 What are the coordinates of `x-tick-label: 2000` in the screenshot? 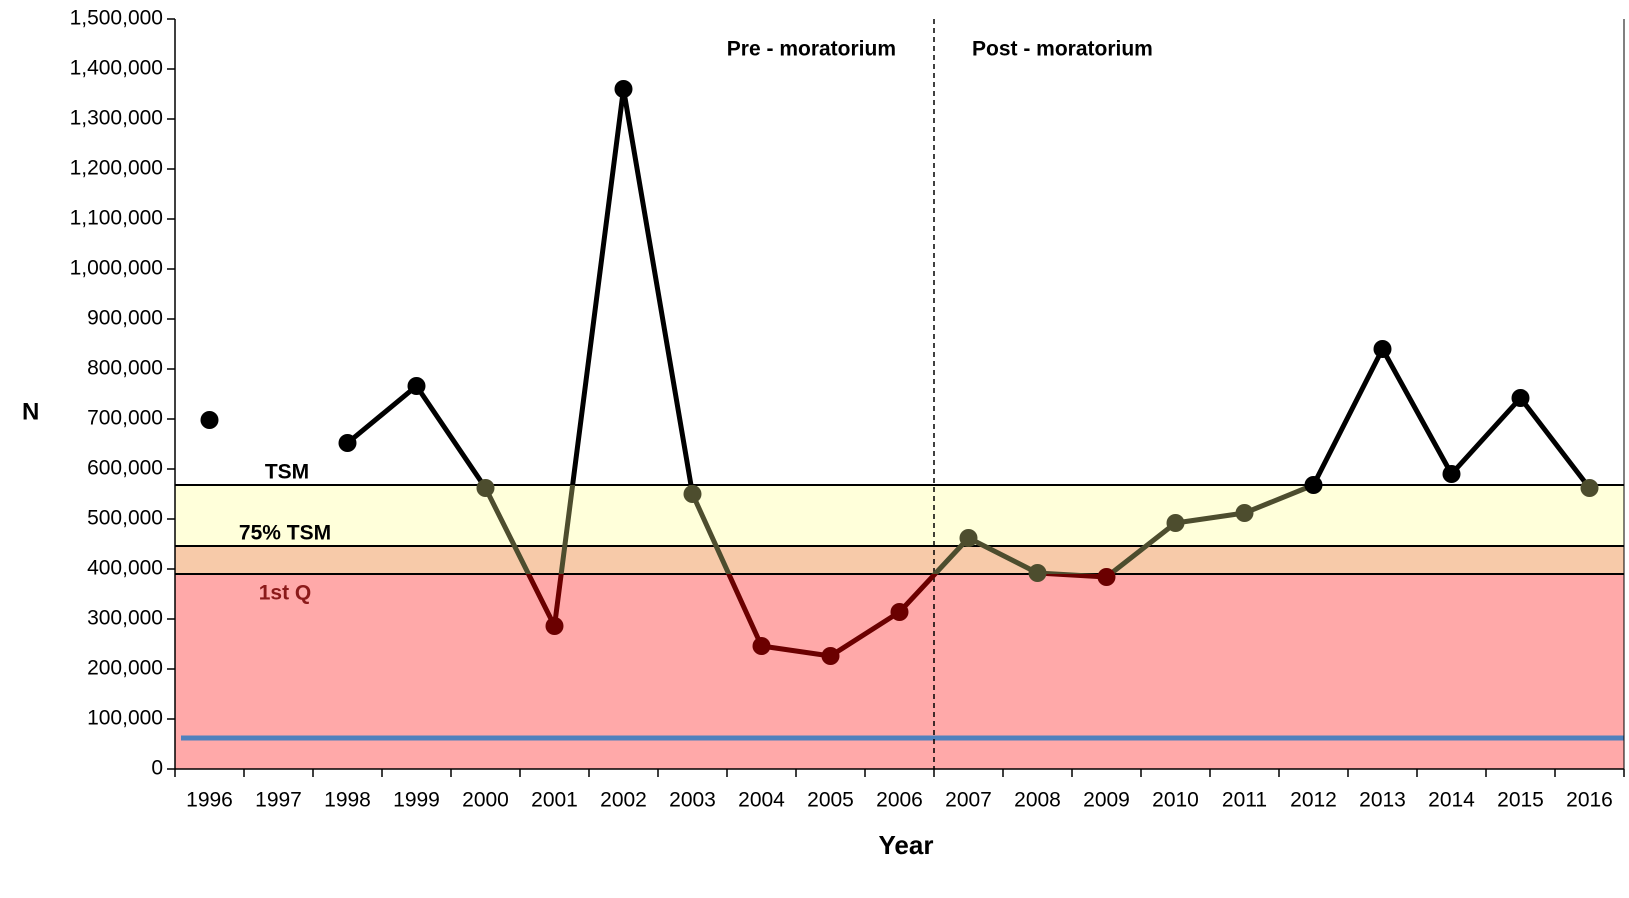 It's located at (485, 800).